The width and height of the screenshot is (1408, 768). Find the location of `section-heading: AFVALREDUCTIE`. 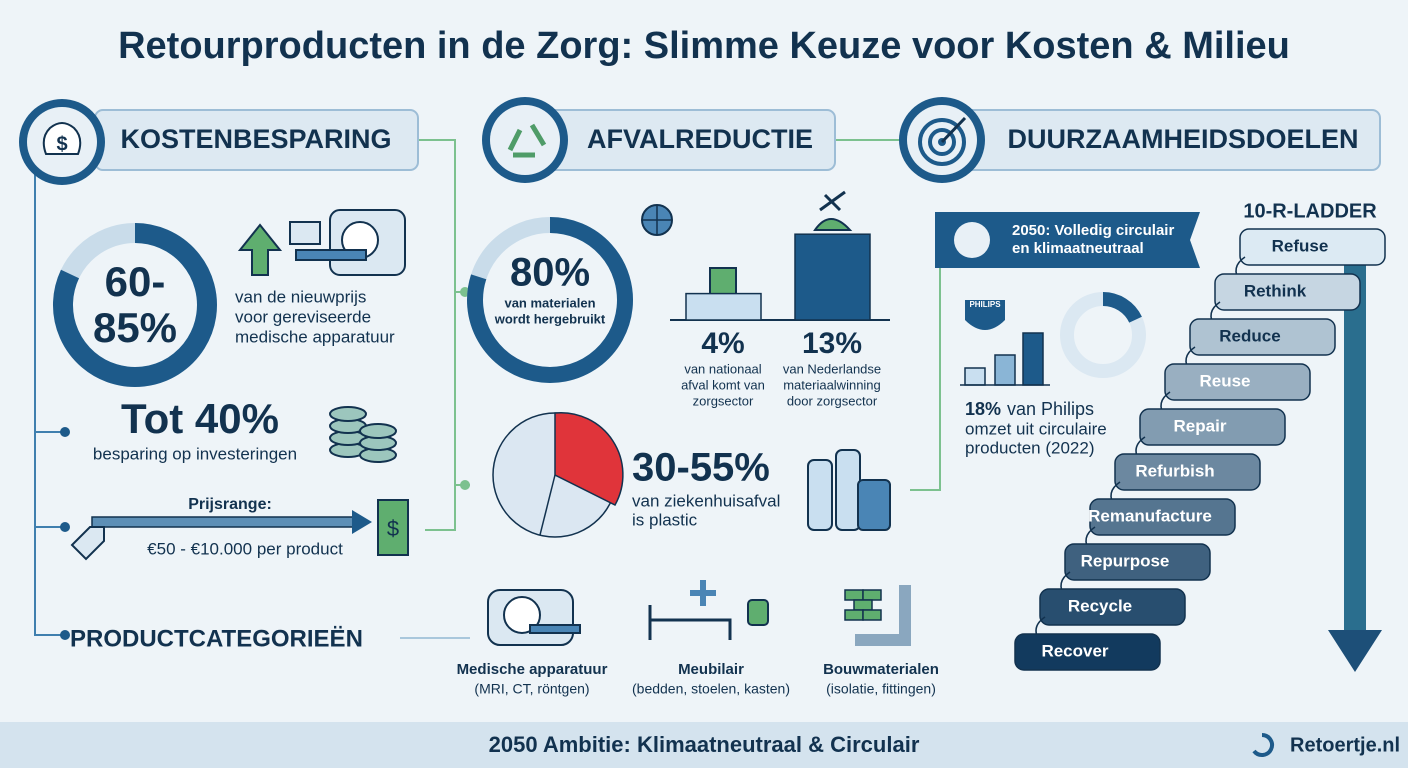

section-heading: AFVALREDUCTIE is located at coordinates (700, 139).